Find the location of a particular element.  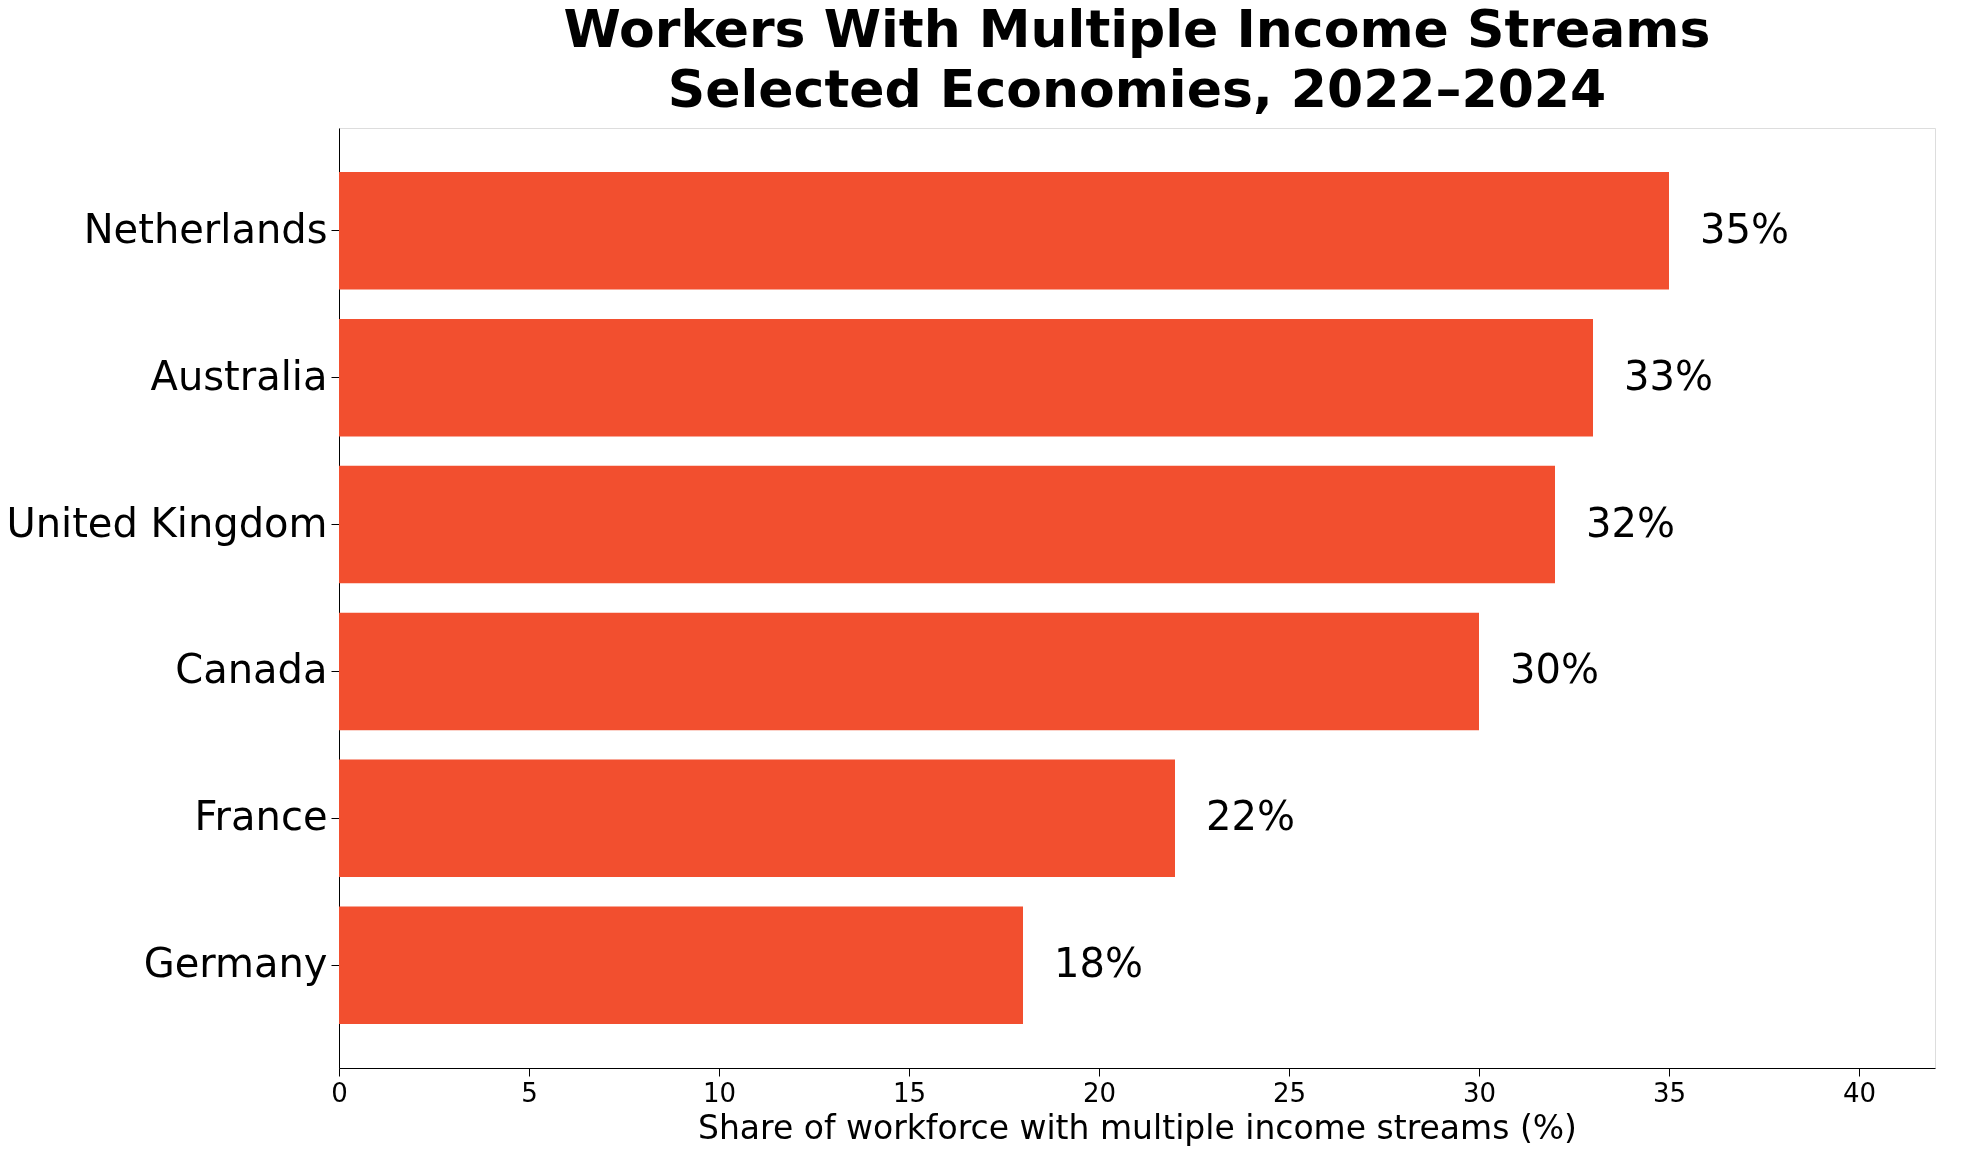

data-label: 30% is located at coordinates (1554, 669).